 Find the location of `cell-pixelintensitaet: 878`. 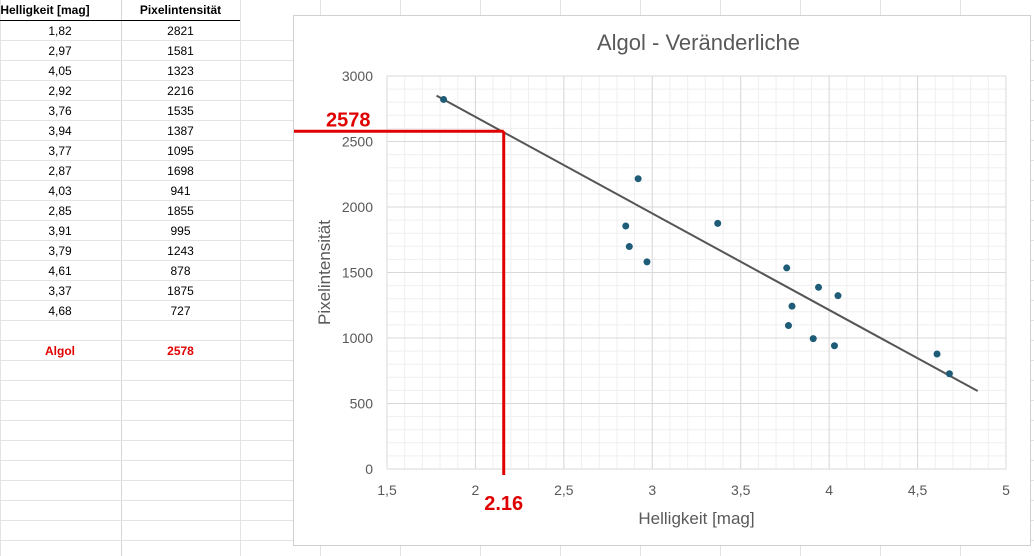

cell-pixelintensitaet: 878 is located at coordinates (180, 271).